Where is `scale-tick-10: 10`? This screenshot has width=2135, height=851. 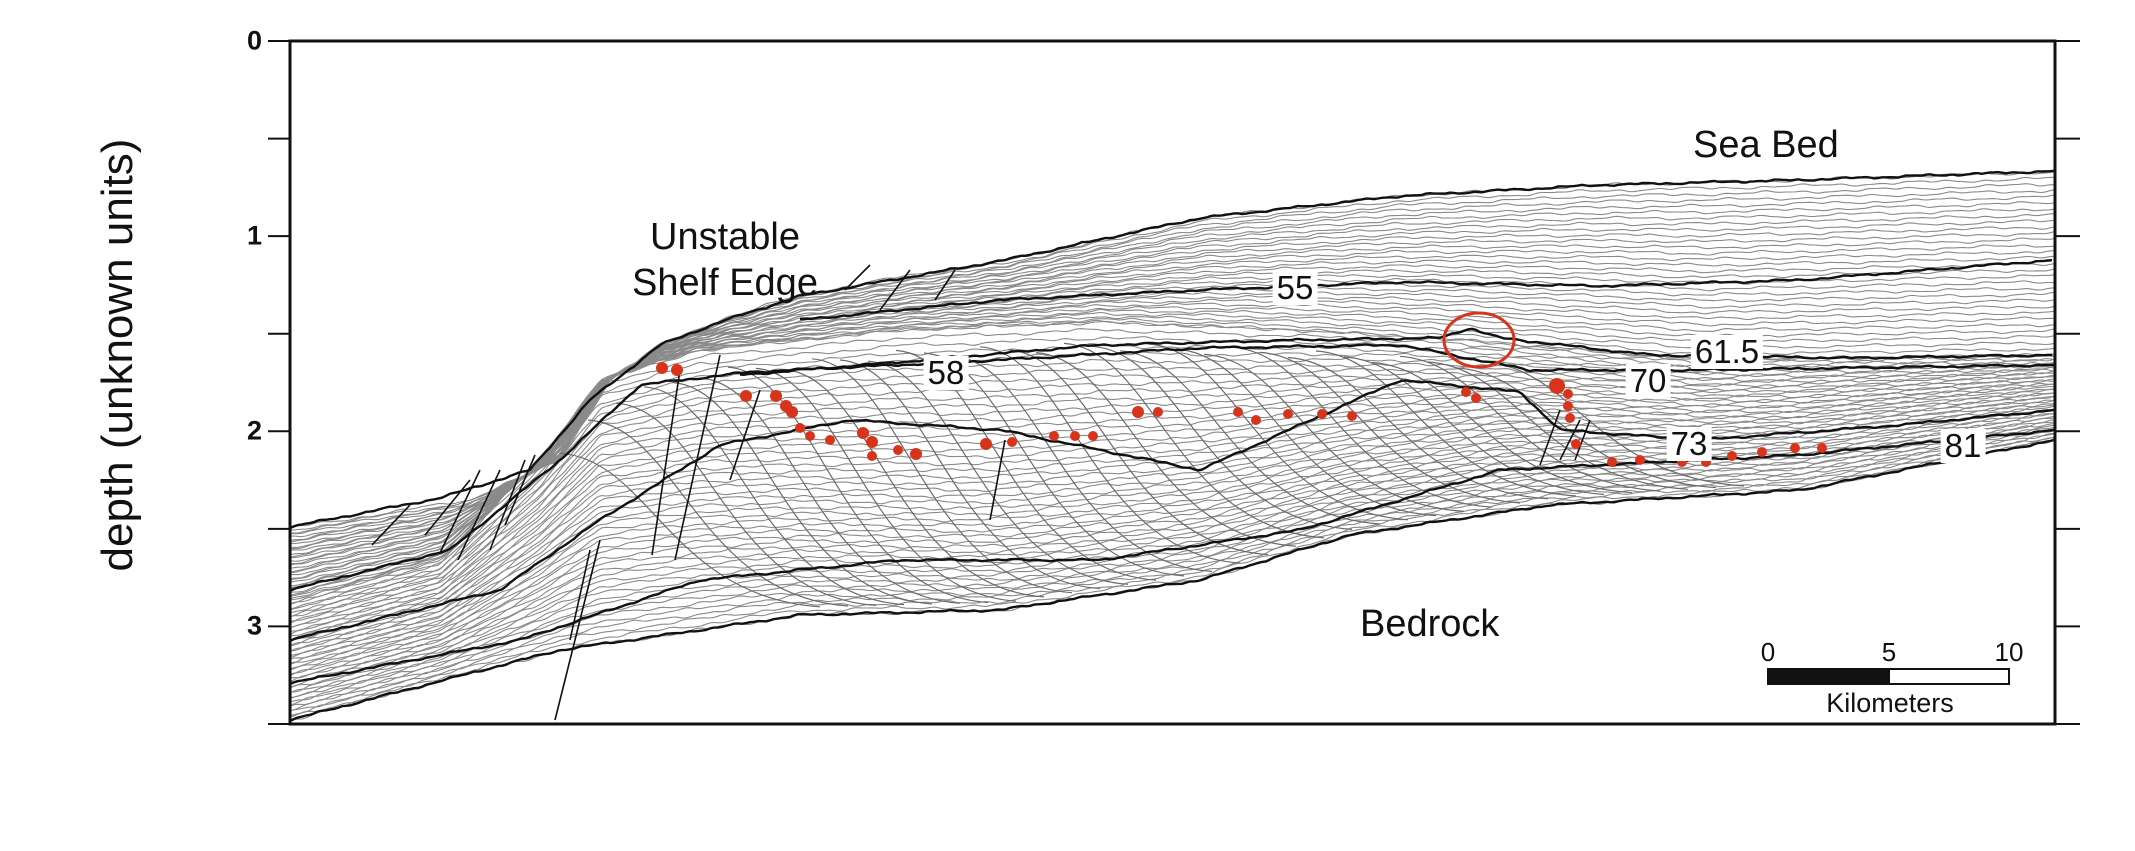
scale-tick-10: 10 is located at coordinates (2009, 652).